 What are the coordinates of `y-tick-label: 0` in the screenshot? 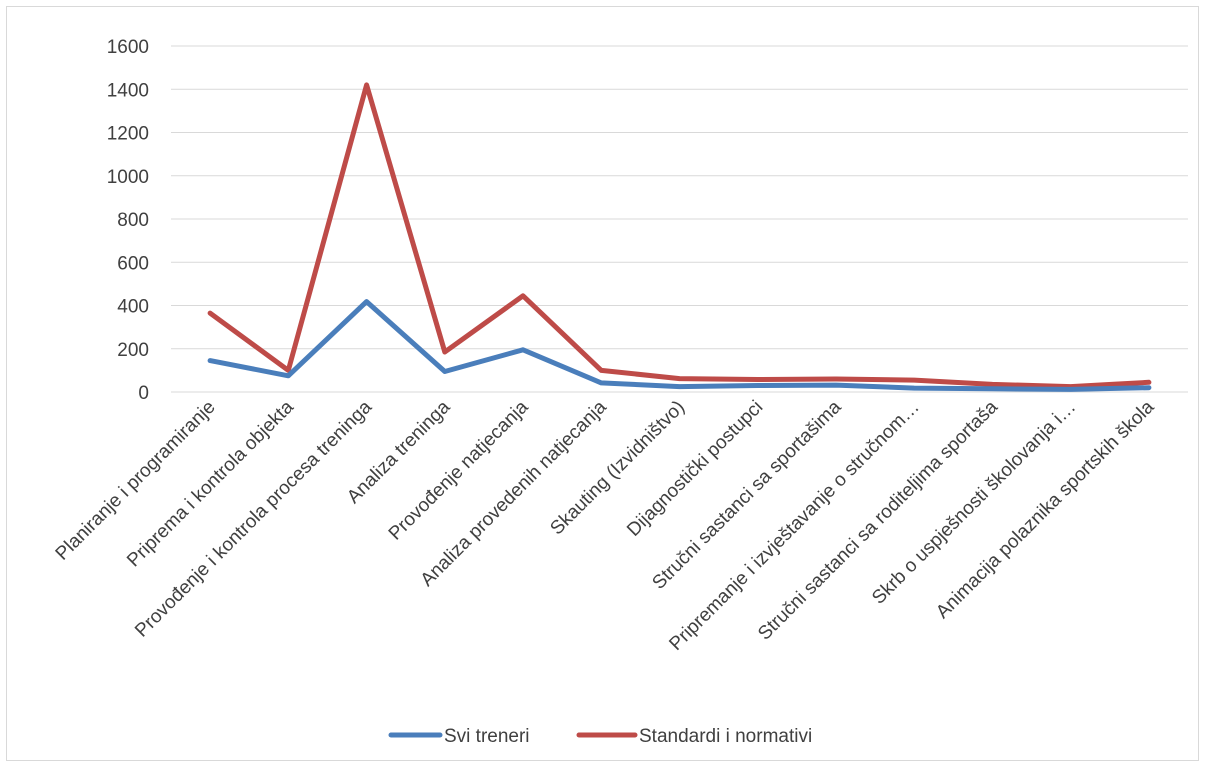 It's located at (143, 393).